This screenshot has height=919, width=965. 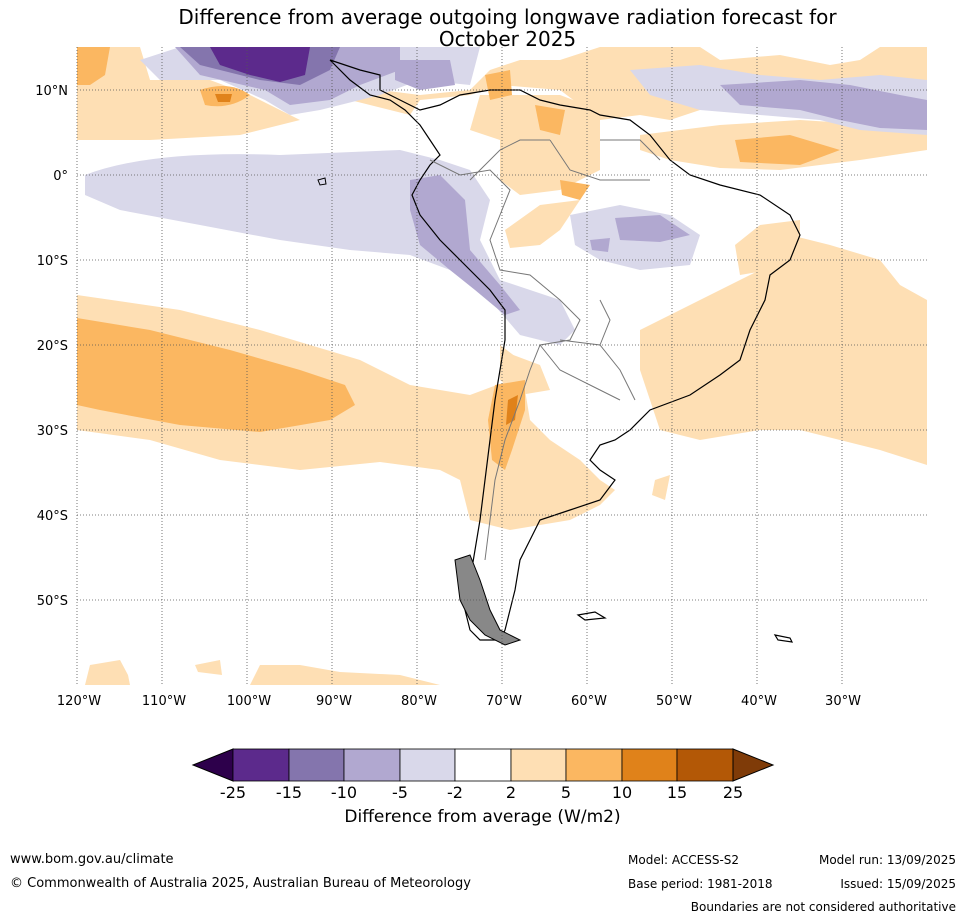 I want to click on lat-label: 20°S, so click(x=52, y=346).